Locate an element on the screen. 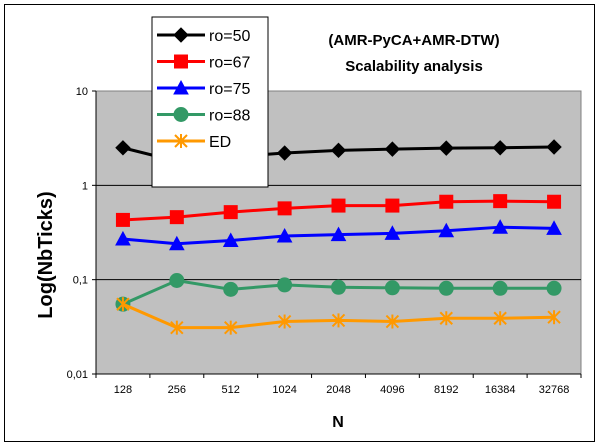 This screenshot has height=448, width=601. legend-label: ED is located at coordinates (220, 142).